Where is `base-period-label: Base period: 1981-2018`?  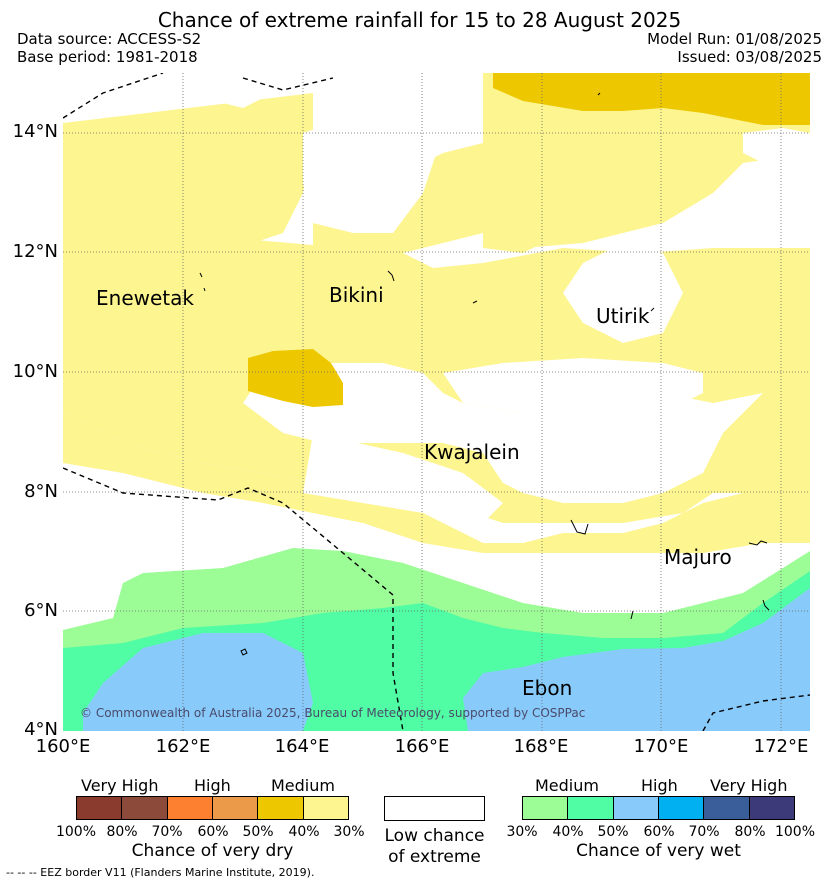
base-period-label: Base period: 1981-2018 is located at coordinates (107, 57).